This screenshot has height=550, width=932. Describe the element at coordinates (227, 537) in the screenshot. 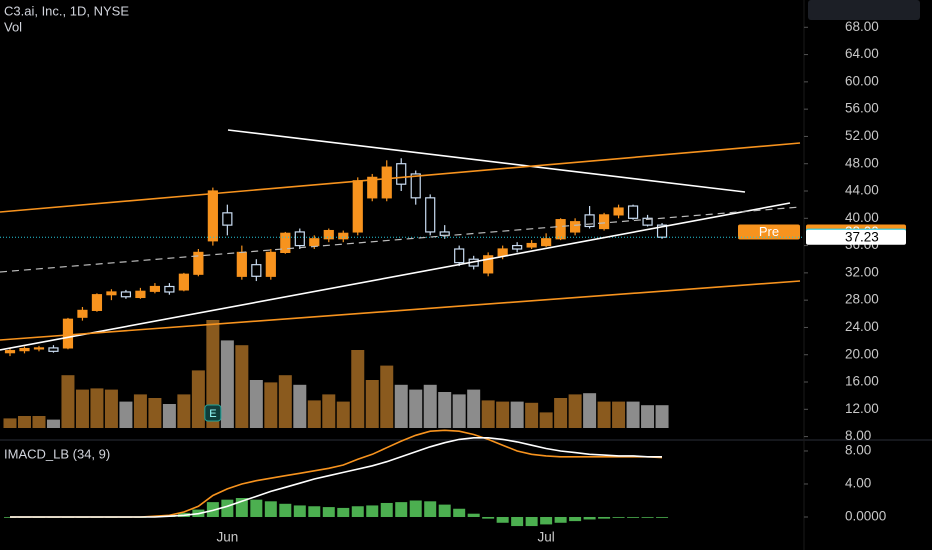

I see `x-tick-label: Jun` at that location.